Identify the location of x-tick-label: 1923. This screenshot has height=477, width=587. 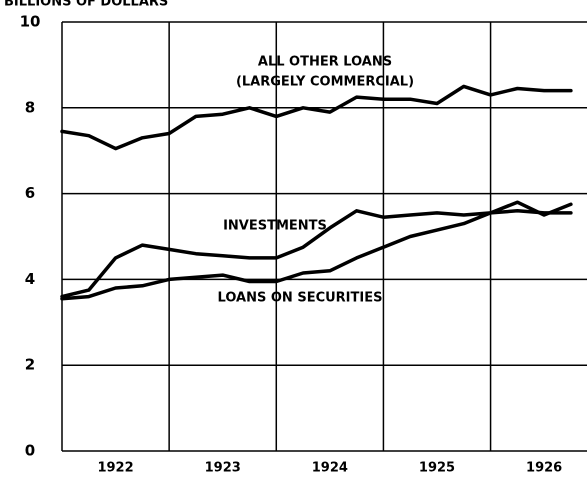
(223, 468).